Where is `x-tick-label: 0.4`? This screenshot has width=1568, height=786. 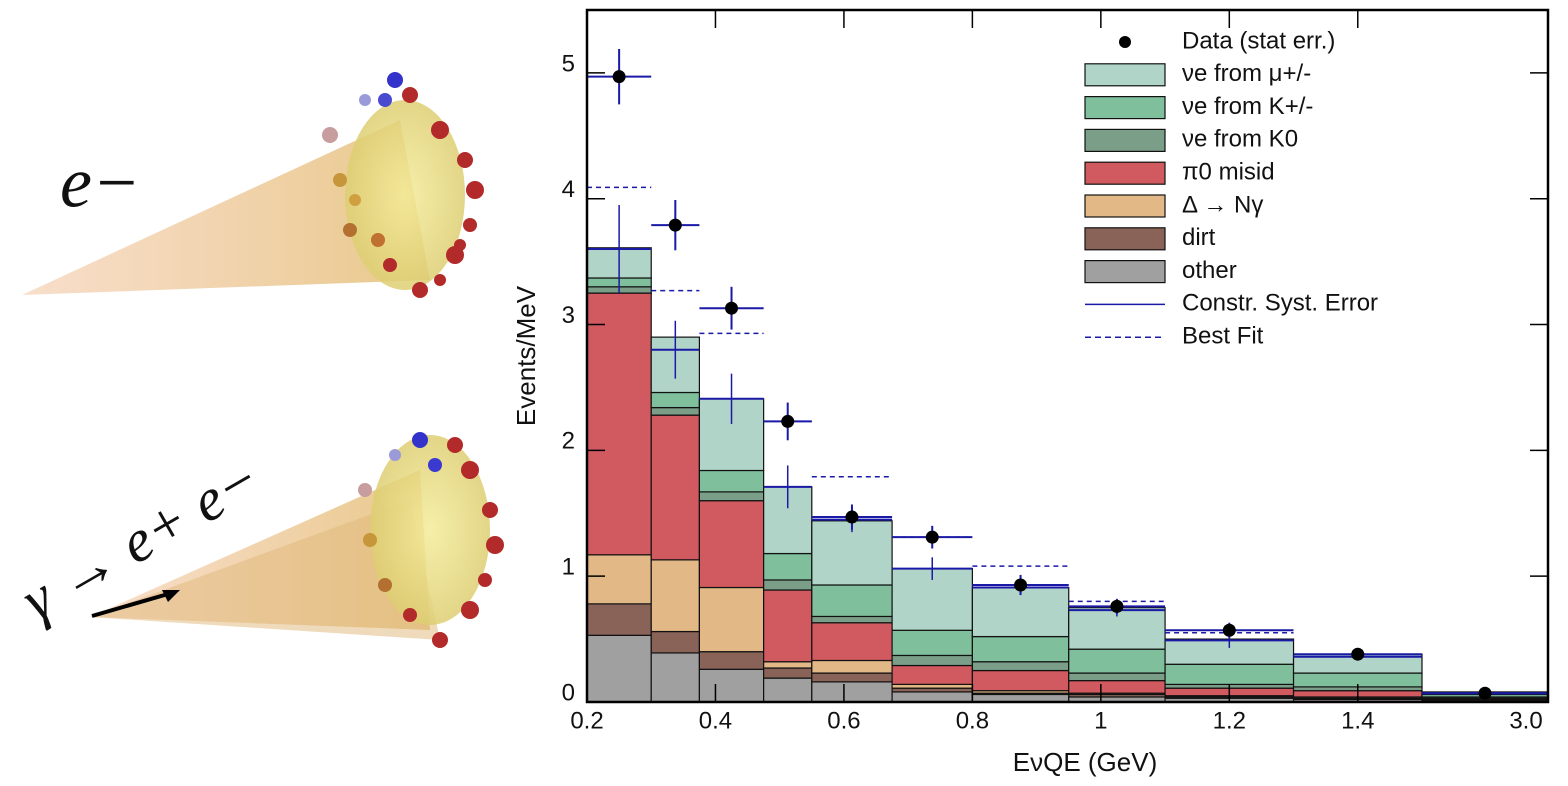 x-tick-label: 0.4 is located at coordinates (715, 720).